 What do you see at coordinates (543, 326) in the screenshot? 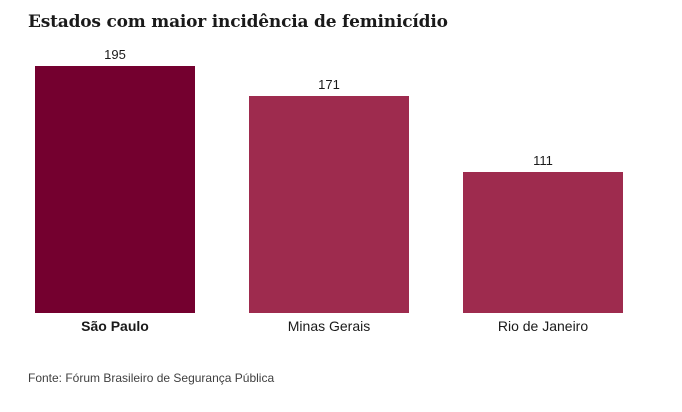
I see `category-label: Rio de Janeiro` at bounding box center [543, 326].